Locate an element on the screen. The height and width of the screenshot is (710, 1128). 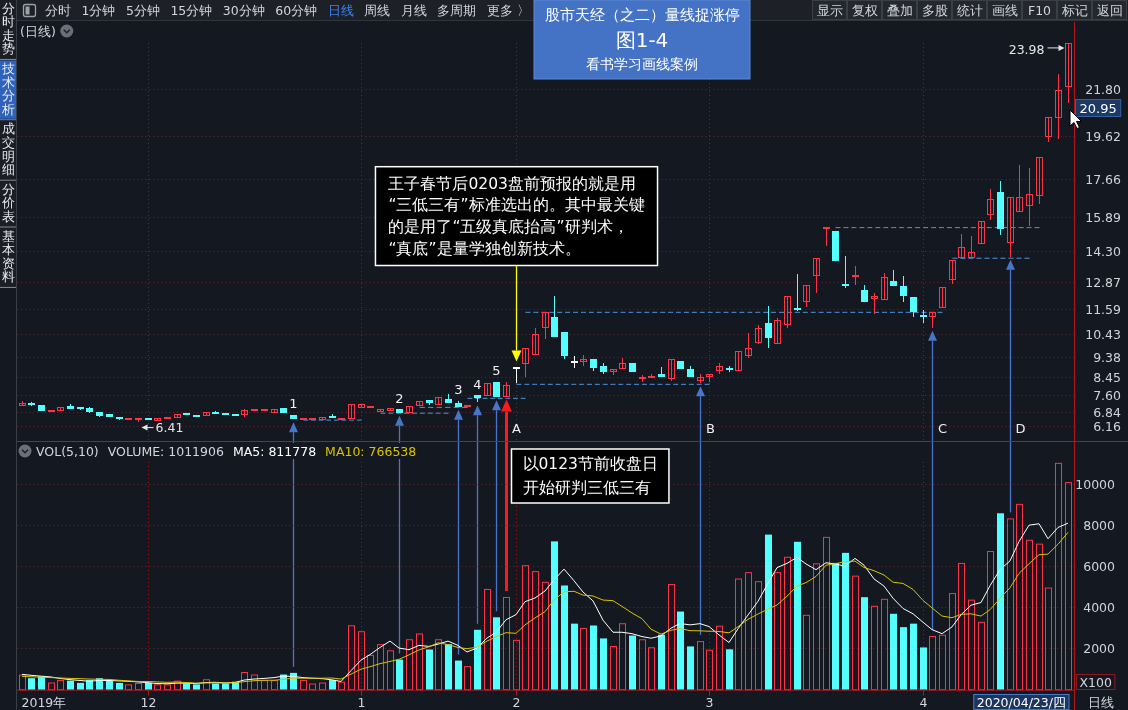
y-tick-label: 17.66 is located at coordinates (1103, 179).